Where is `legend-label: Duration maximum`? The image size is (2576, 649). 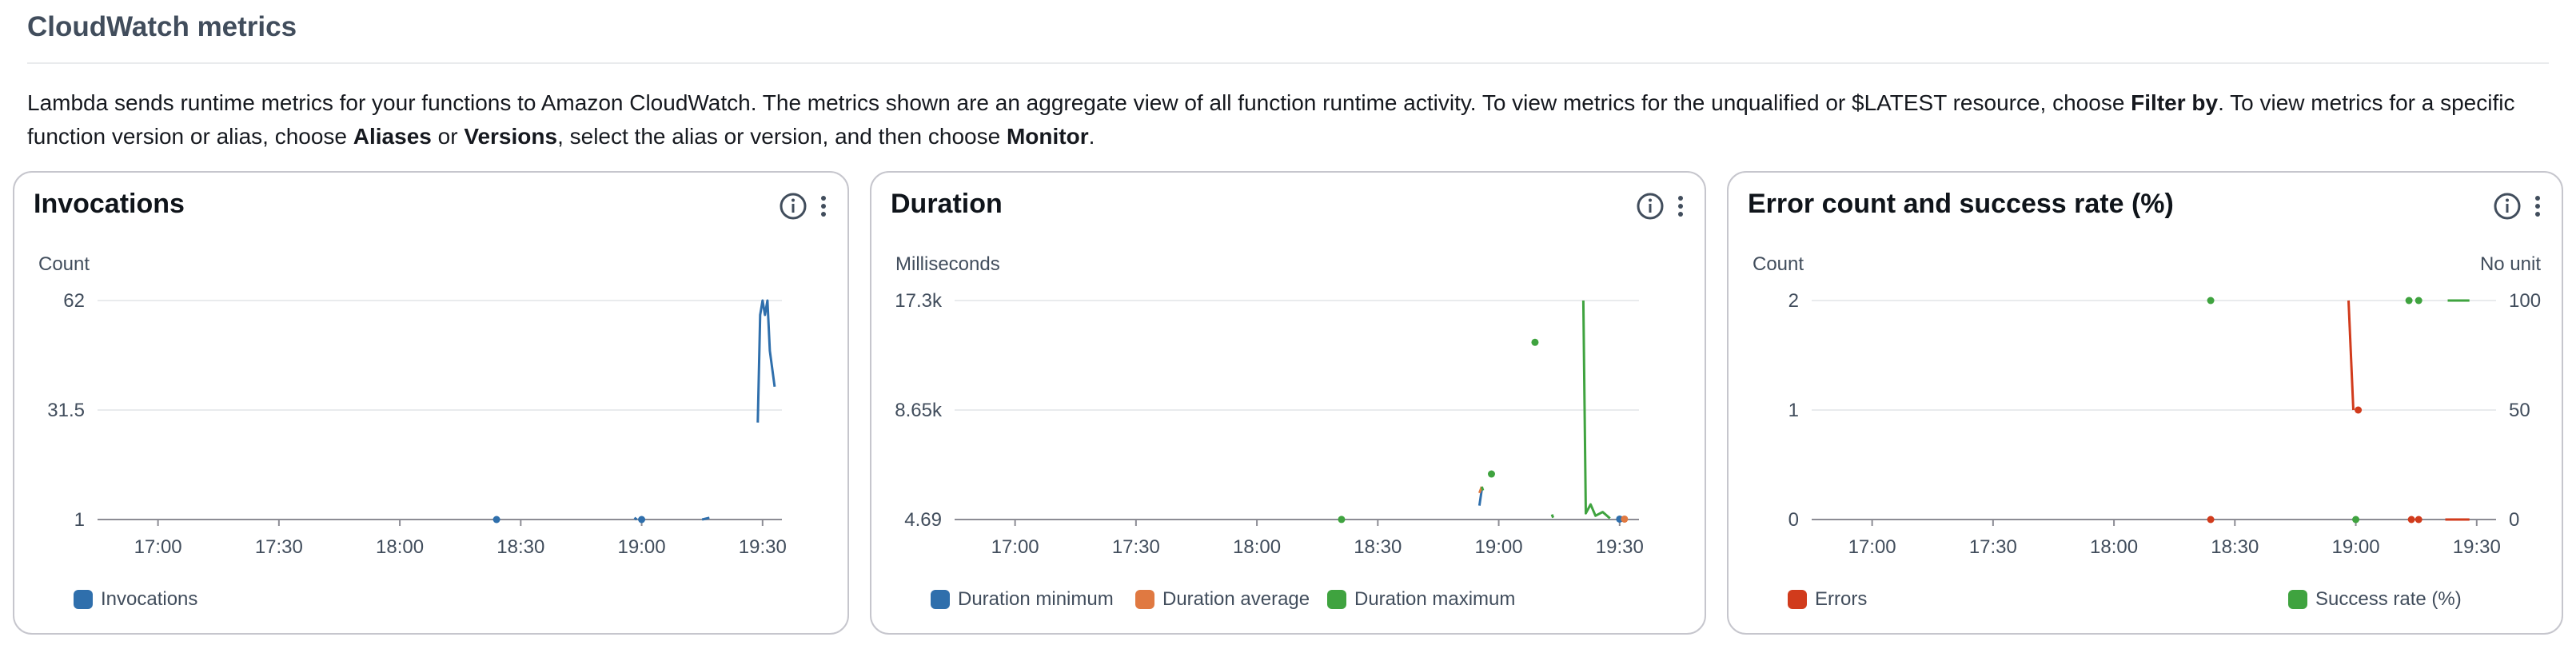 legend-label: Duration maximum is located at coordinates (1435, 599).